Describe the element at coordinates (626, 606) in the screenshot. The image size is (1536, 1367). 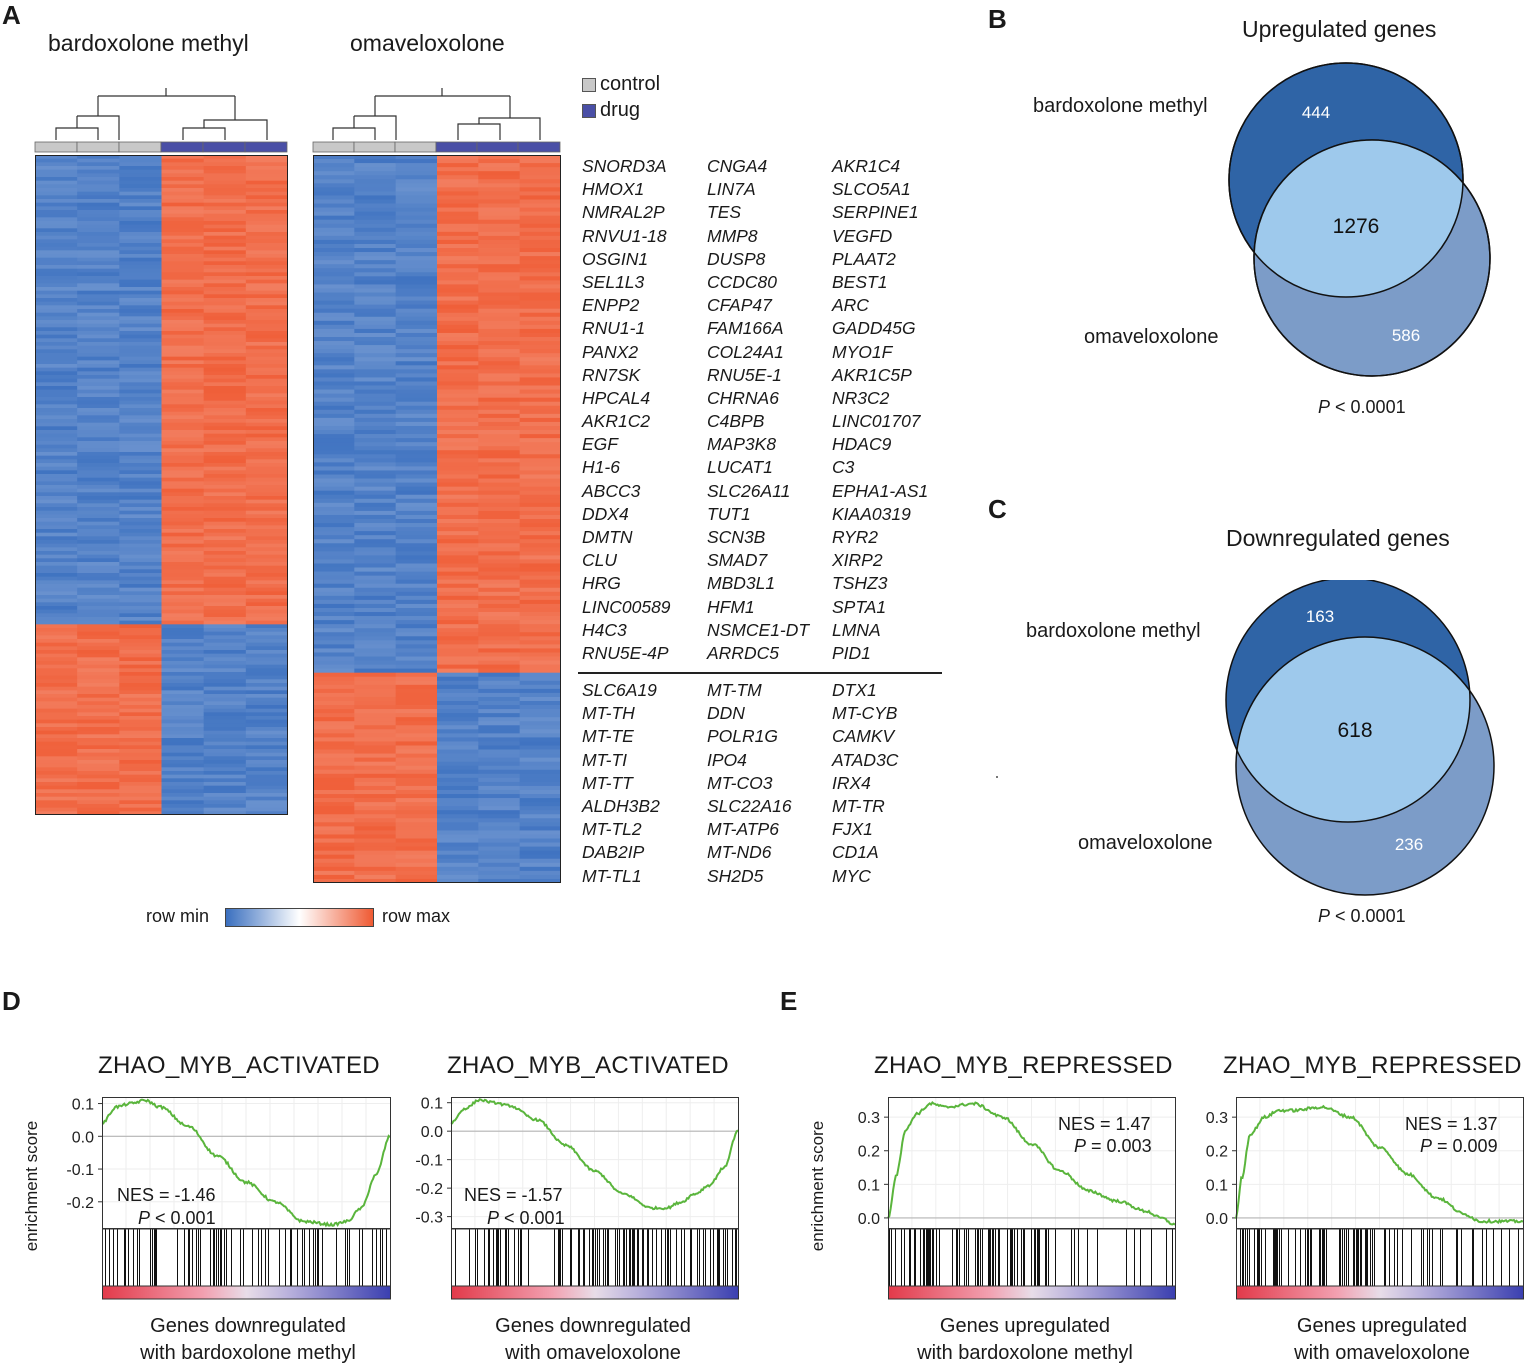
I see `gene-name: LINC00589` at that location.